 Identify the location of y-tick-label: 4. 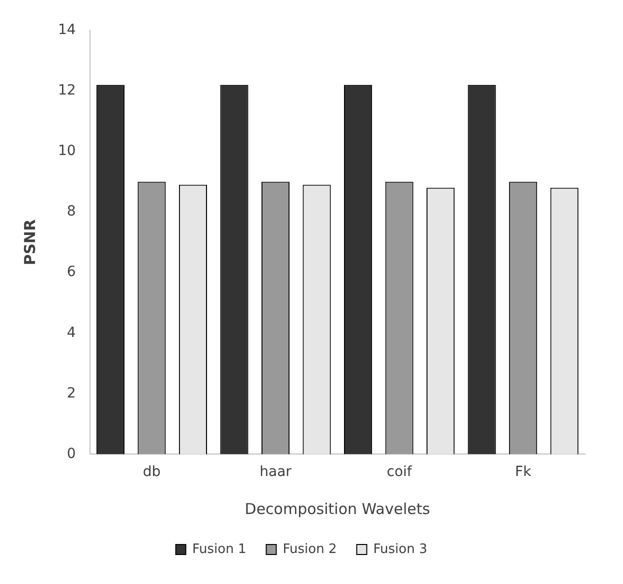
(71, 332).